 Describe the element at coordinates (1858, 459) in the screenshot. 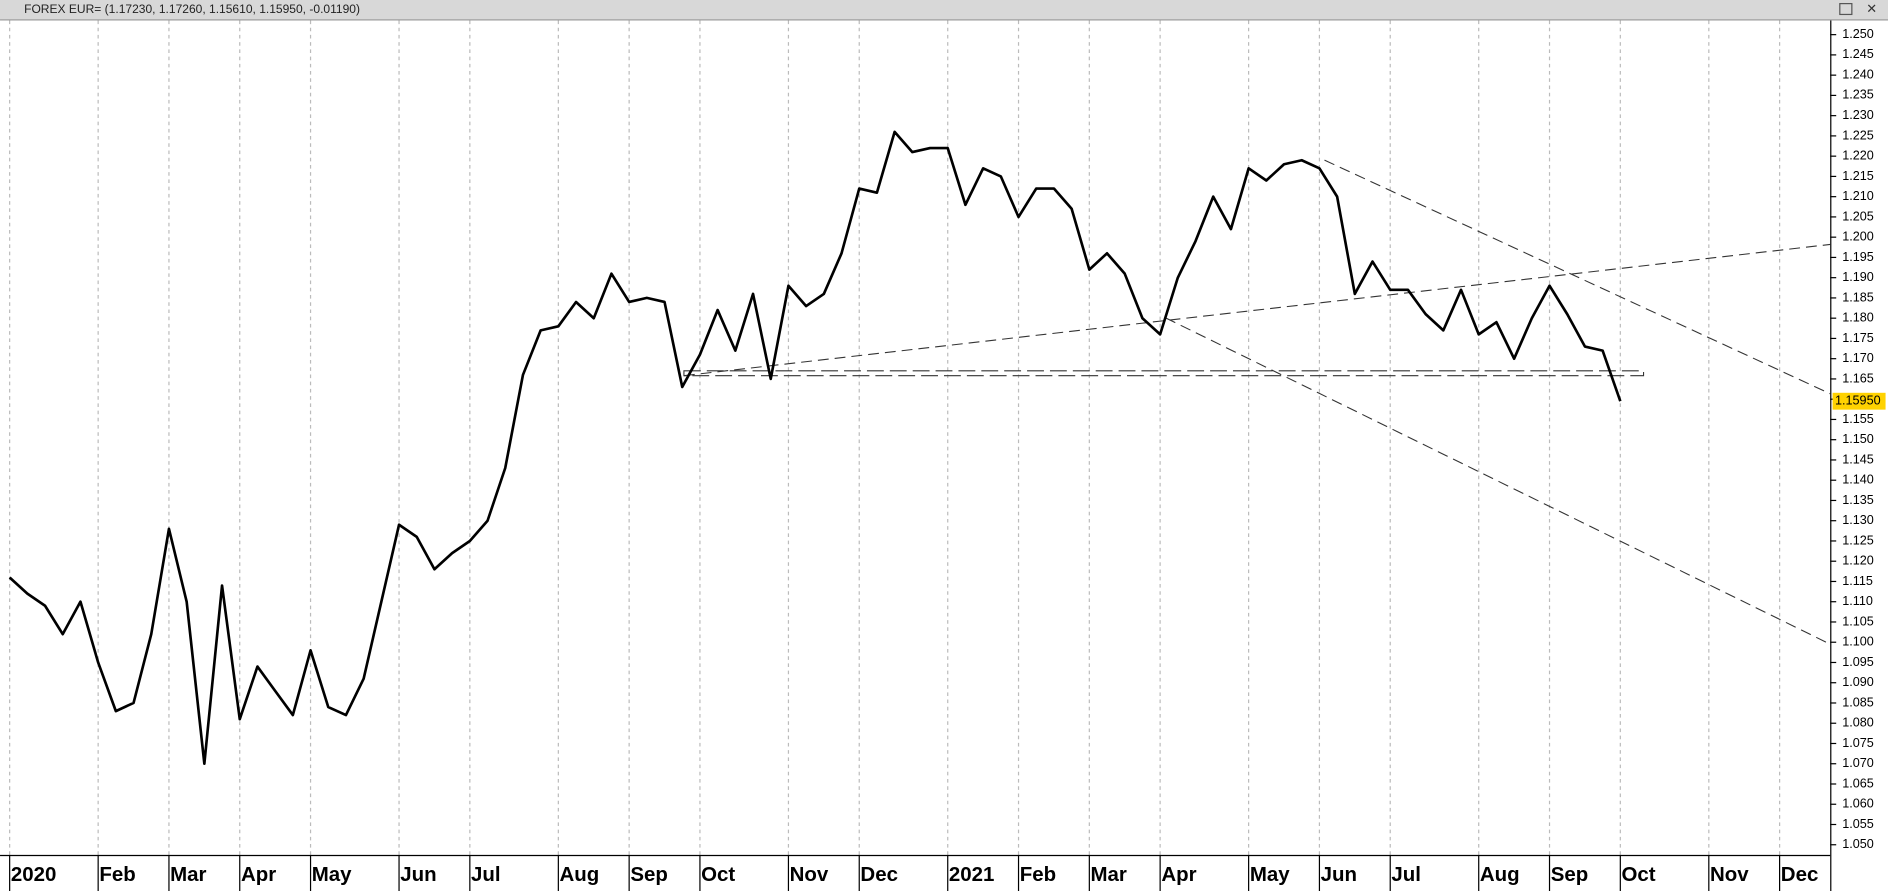

I see `y-tick-label: 1.145` at that location.